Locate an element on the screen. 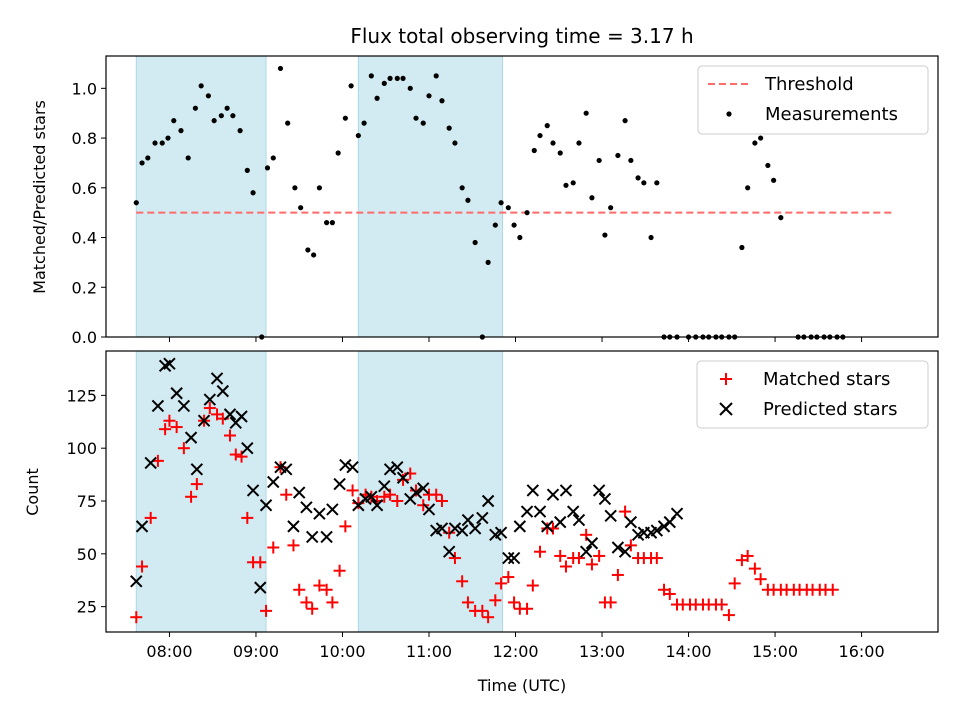 This screenshot has height=720, width=960. x-tick-label: 13:00 is located at coordinates (602, 651).